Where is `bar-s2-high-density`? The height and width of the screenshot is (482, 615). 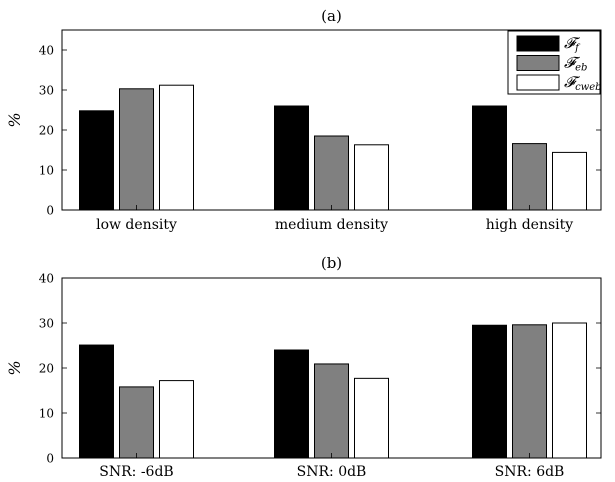 bar-s2-high-density is located at coordinates (529, 177).